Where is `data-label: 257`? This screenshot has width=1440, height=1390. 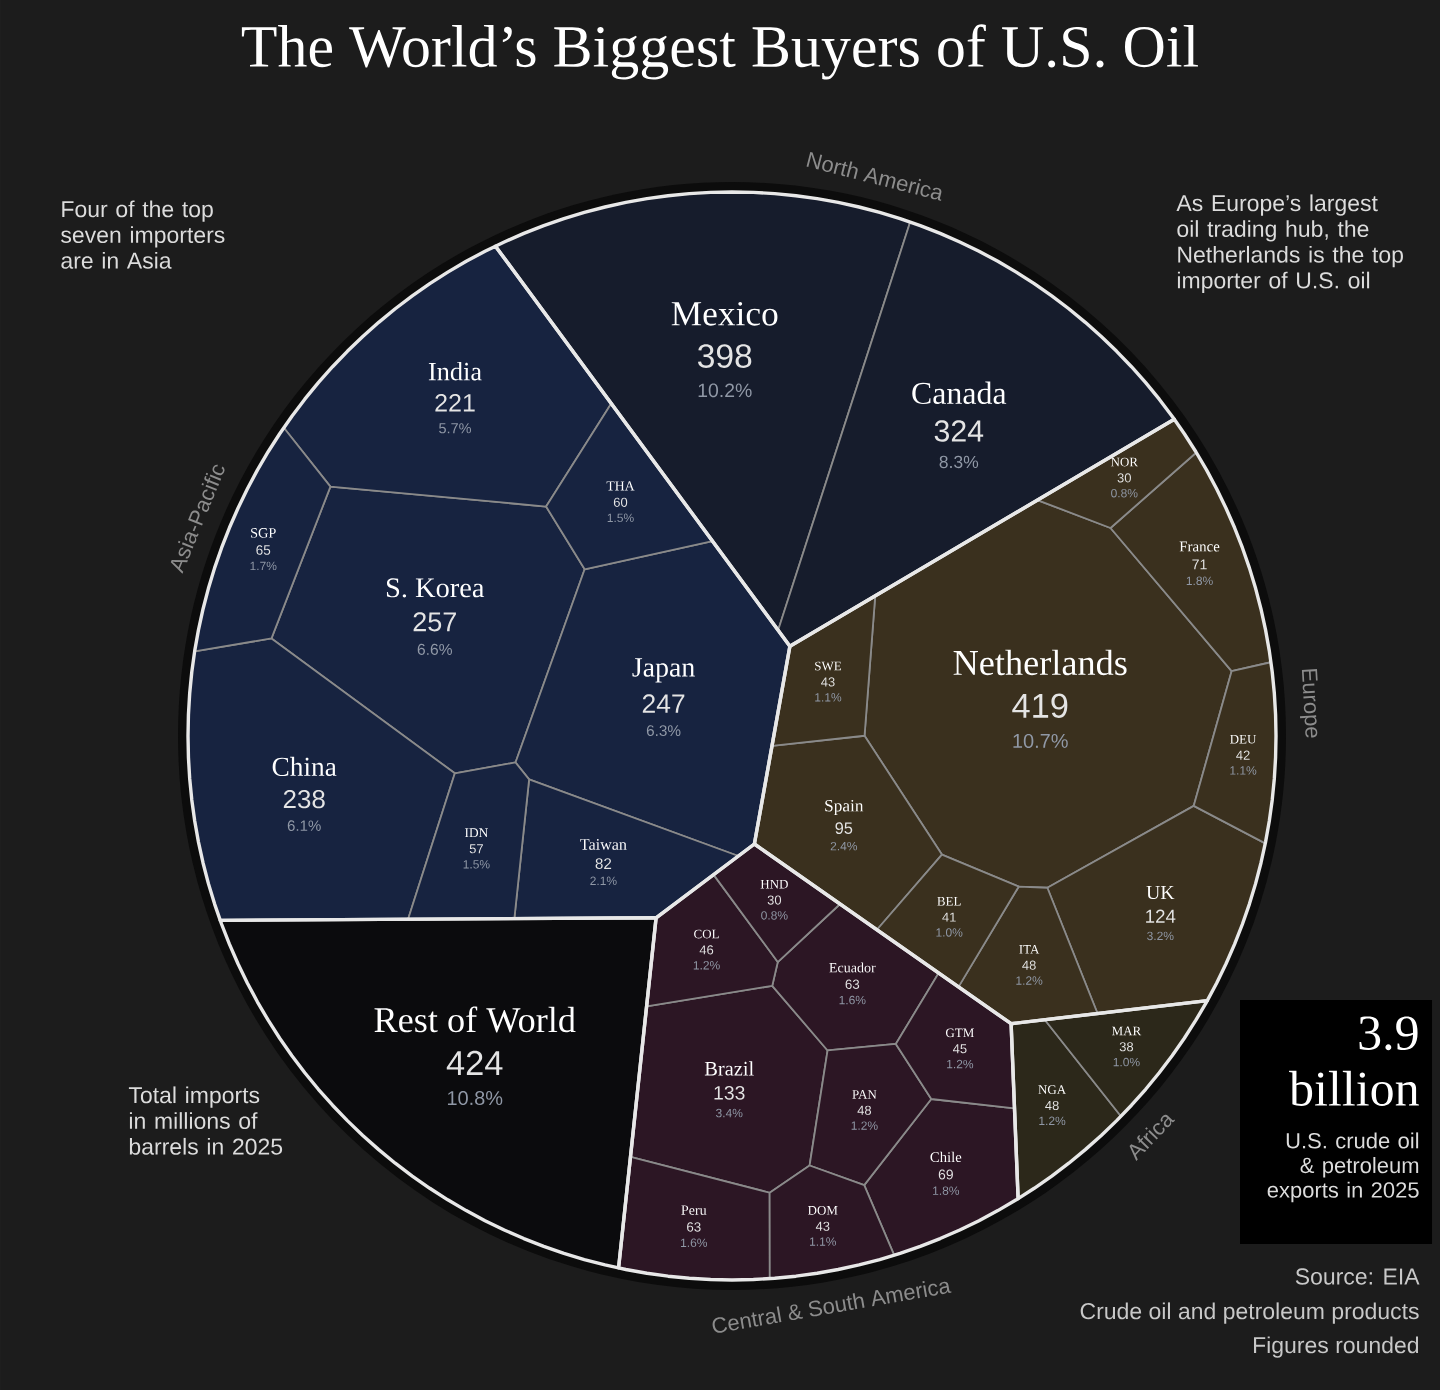
data-label: 257 is located at coordinates (434, 622).